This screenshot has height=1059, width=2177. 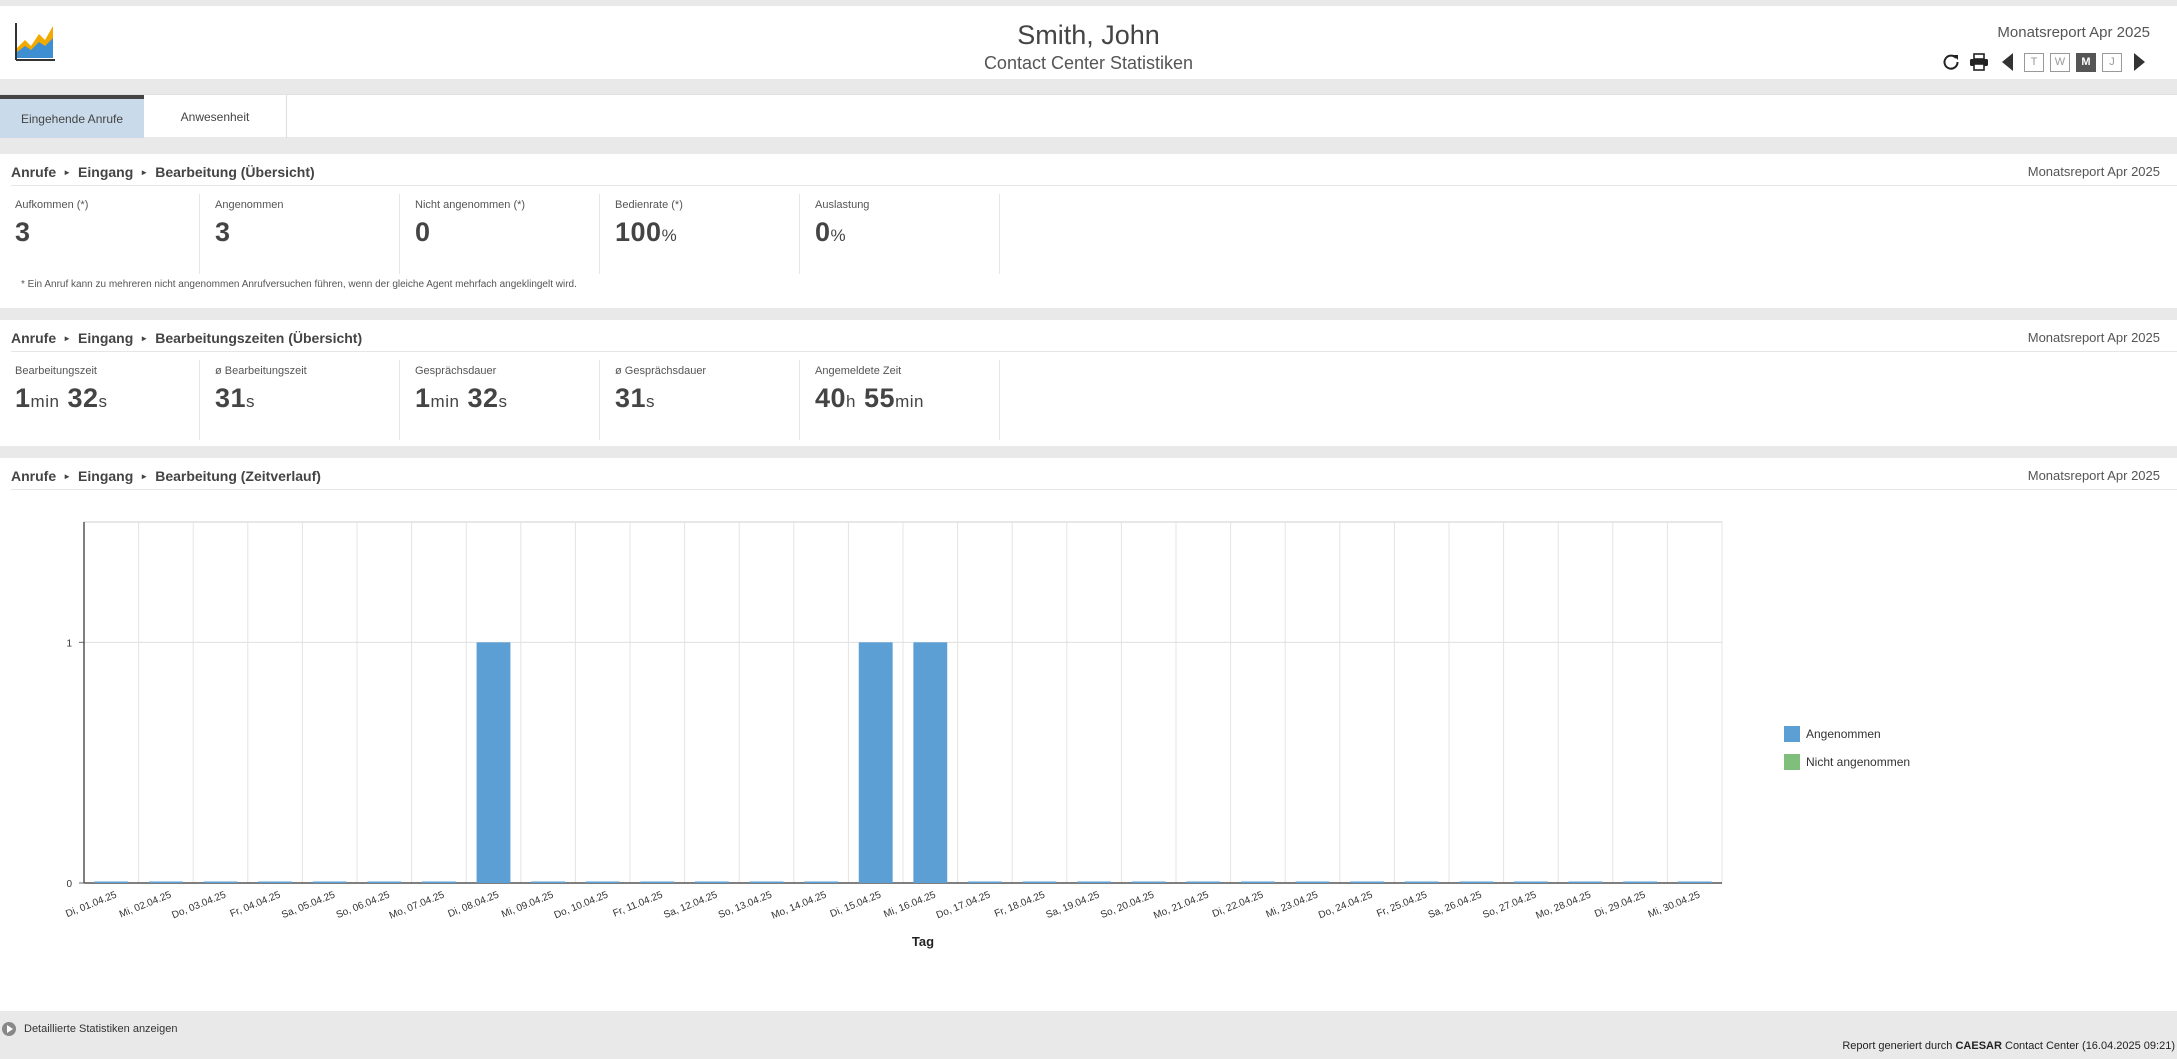 What do you see at coordinates (869, 398) in the screenshot?
I see `kpi-value: 40h 55min` at bounding box center [869, 398].